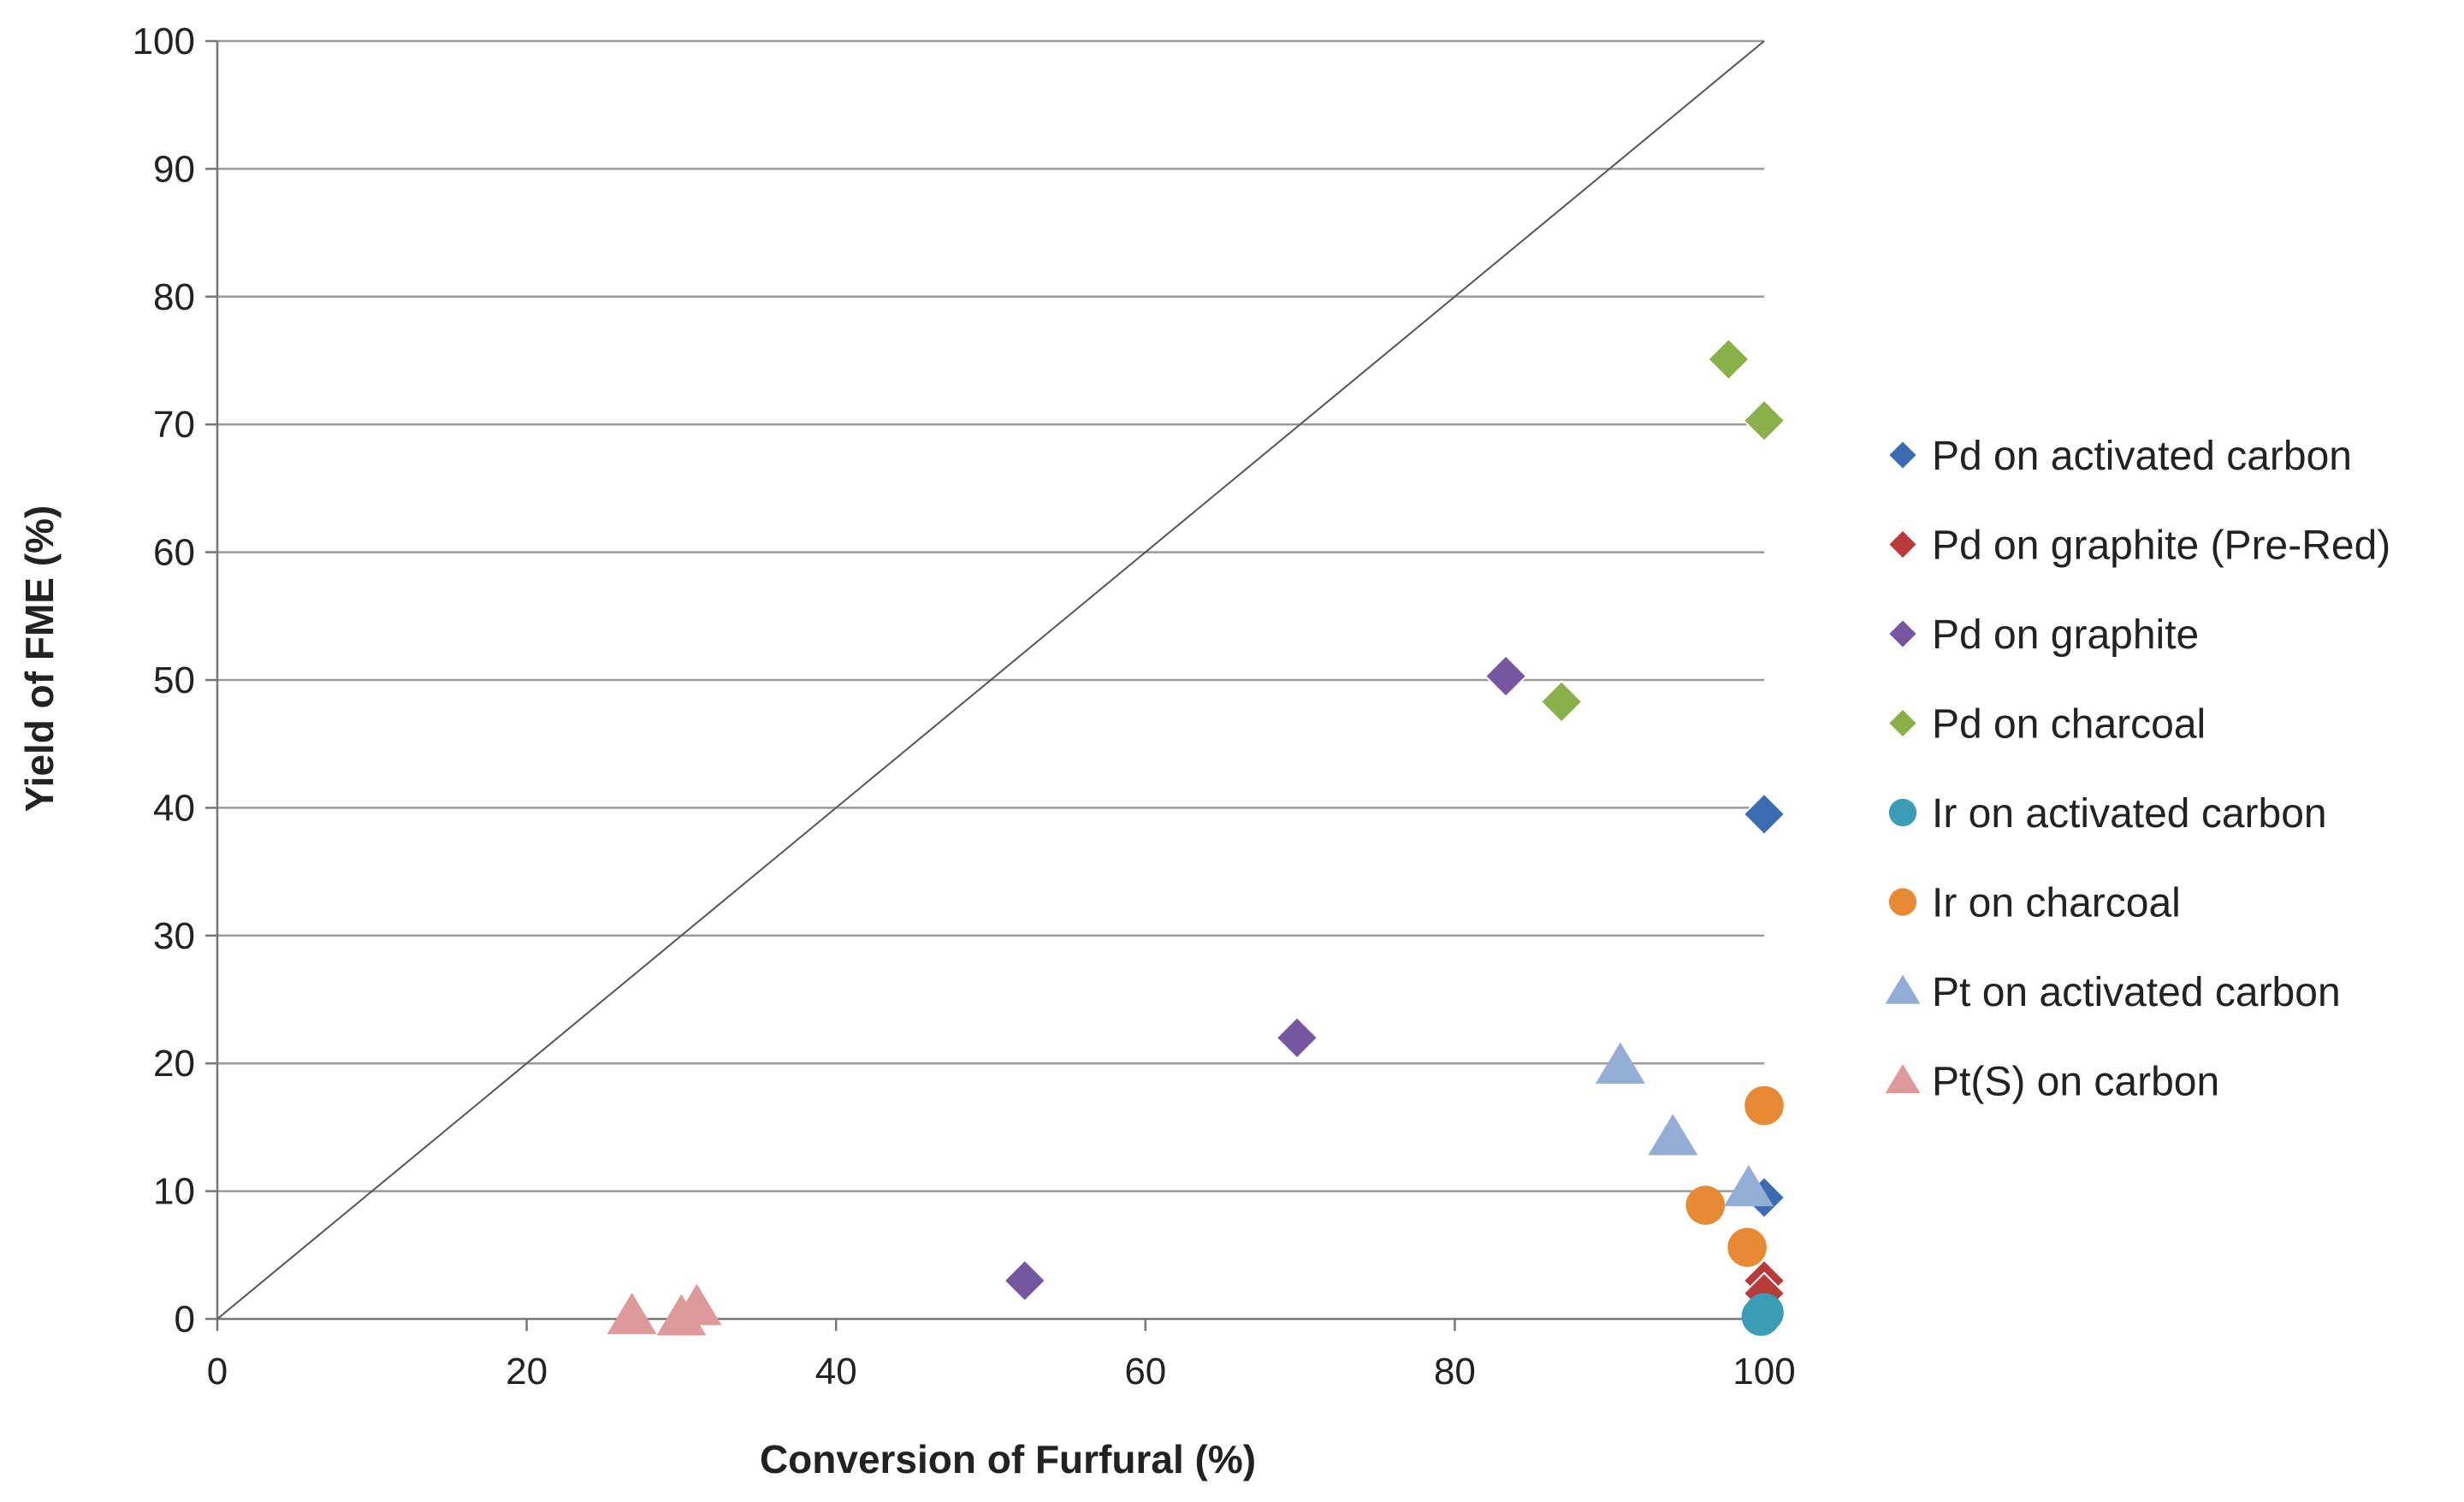 The image size is (2464, 1502). Describe the element at coordinates (1455, 1372) in the screenshot. I see `x-tick-label: 80` at that location.